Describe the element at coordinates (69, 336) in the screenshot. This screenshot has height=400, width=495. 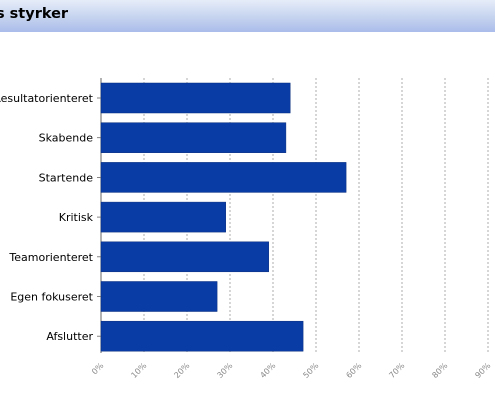
I see `category-label: Afslutter` at that location.